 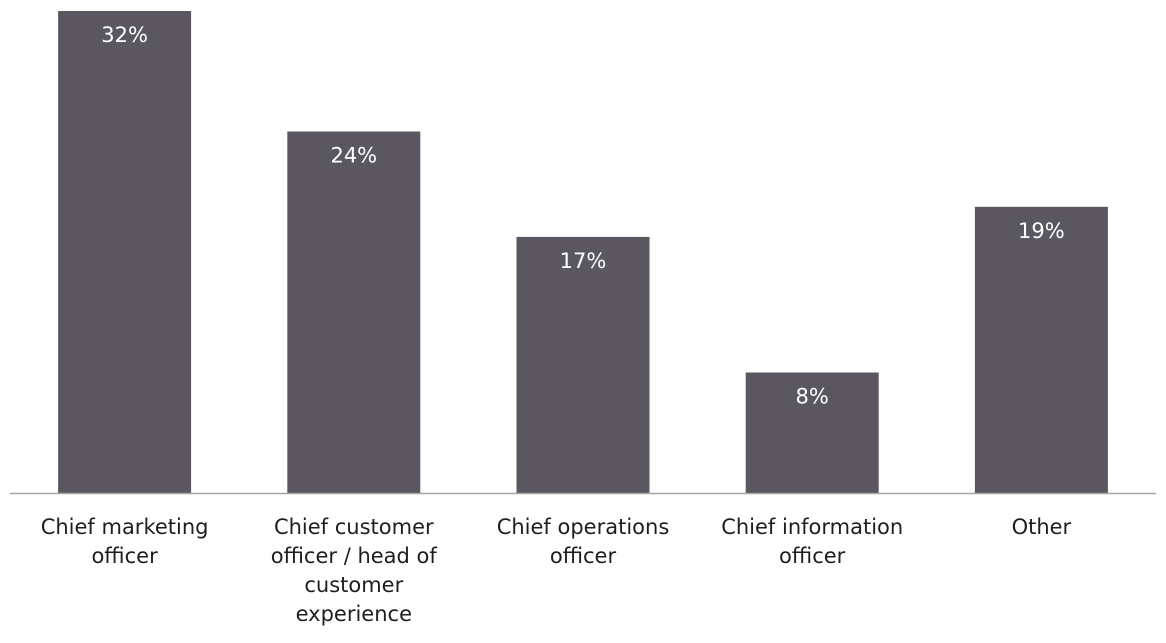 I want to click on category-label-1: Chief marketing officer, so click(x=124, y=541).